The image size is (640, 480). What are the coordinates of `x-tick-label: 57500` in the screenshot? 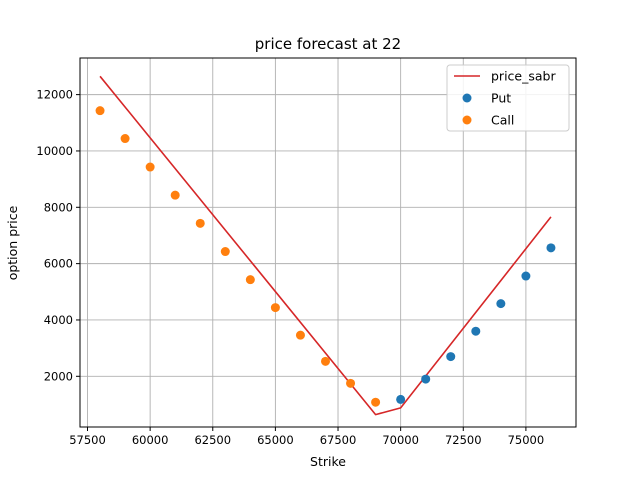 It's located at (87, 440).